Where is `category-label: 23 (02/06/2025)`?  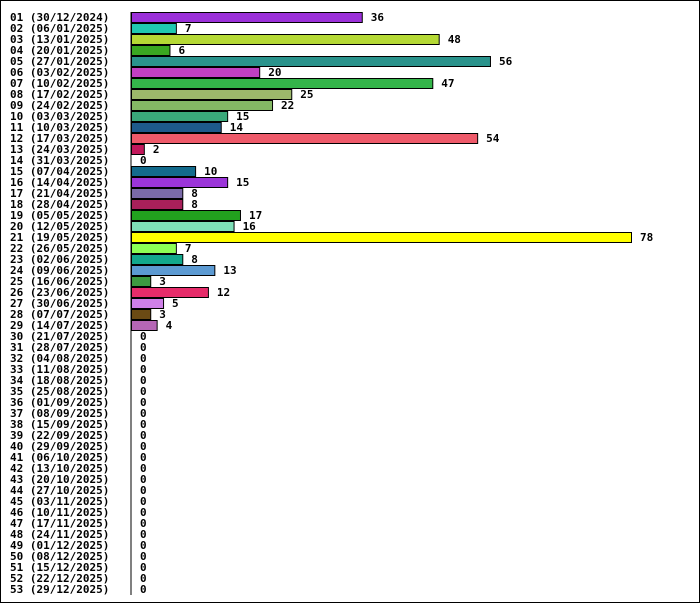 category-label: 23 (02/06/2025) is located at coordinates (59, 259).